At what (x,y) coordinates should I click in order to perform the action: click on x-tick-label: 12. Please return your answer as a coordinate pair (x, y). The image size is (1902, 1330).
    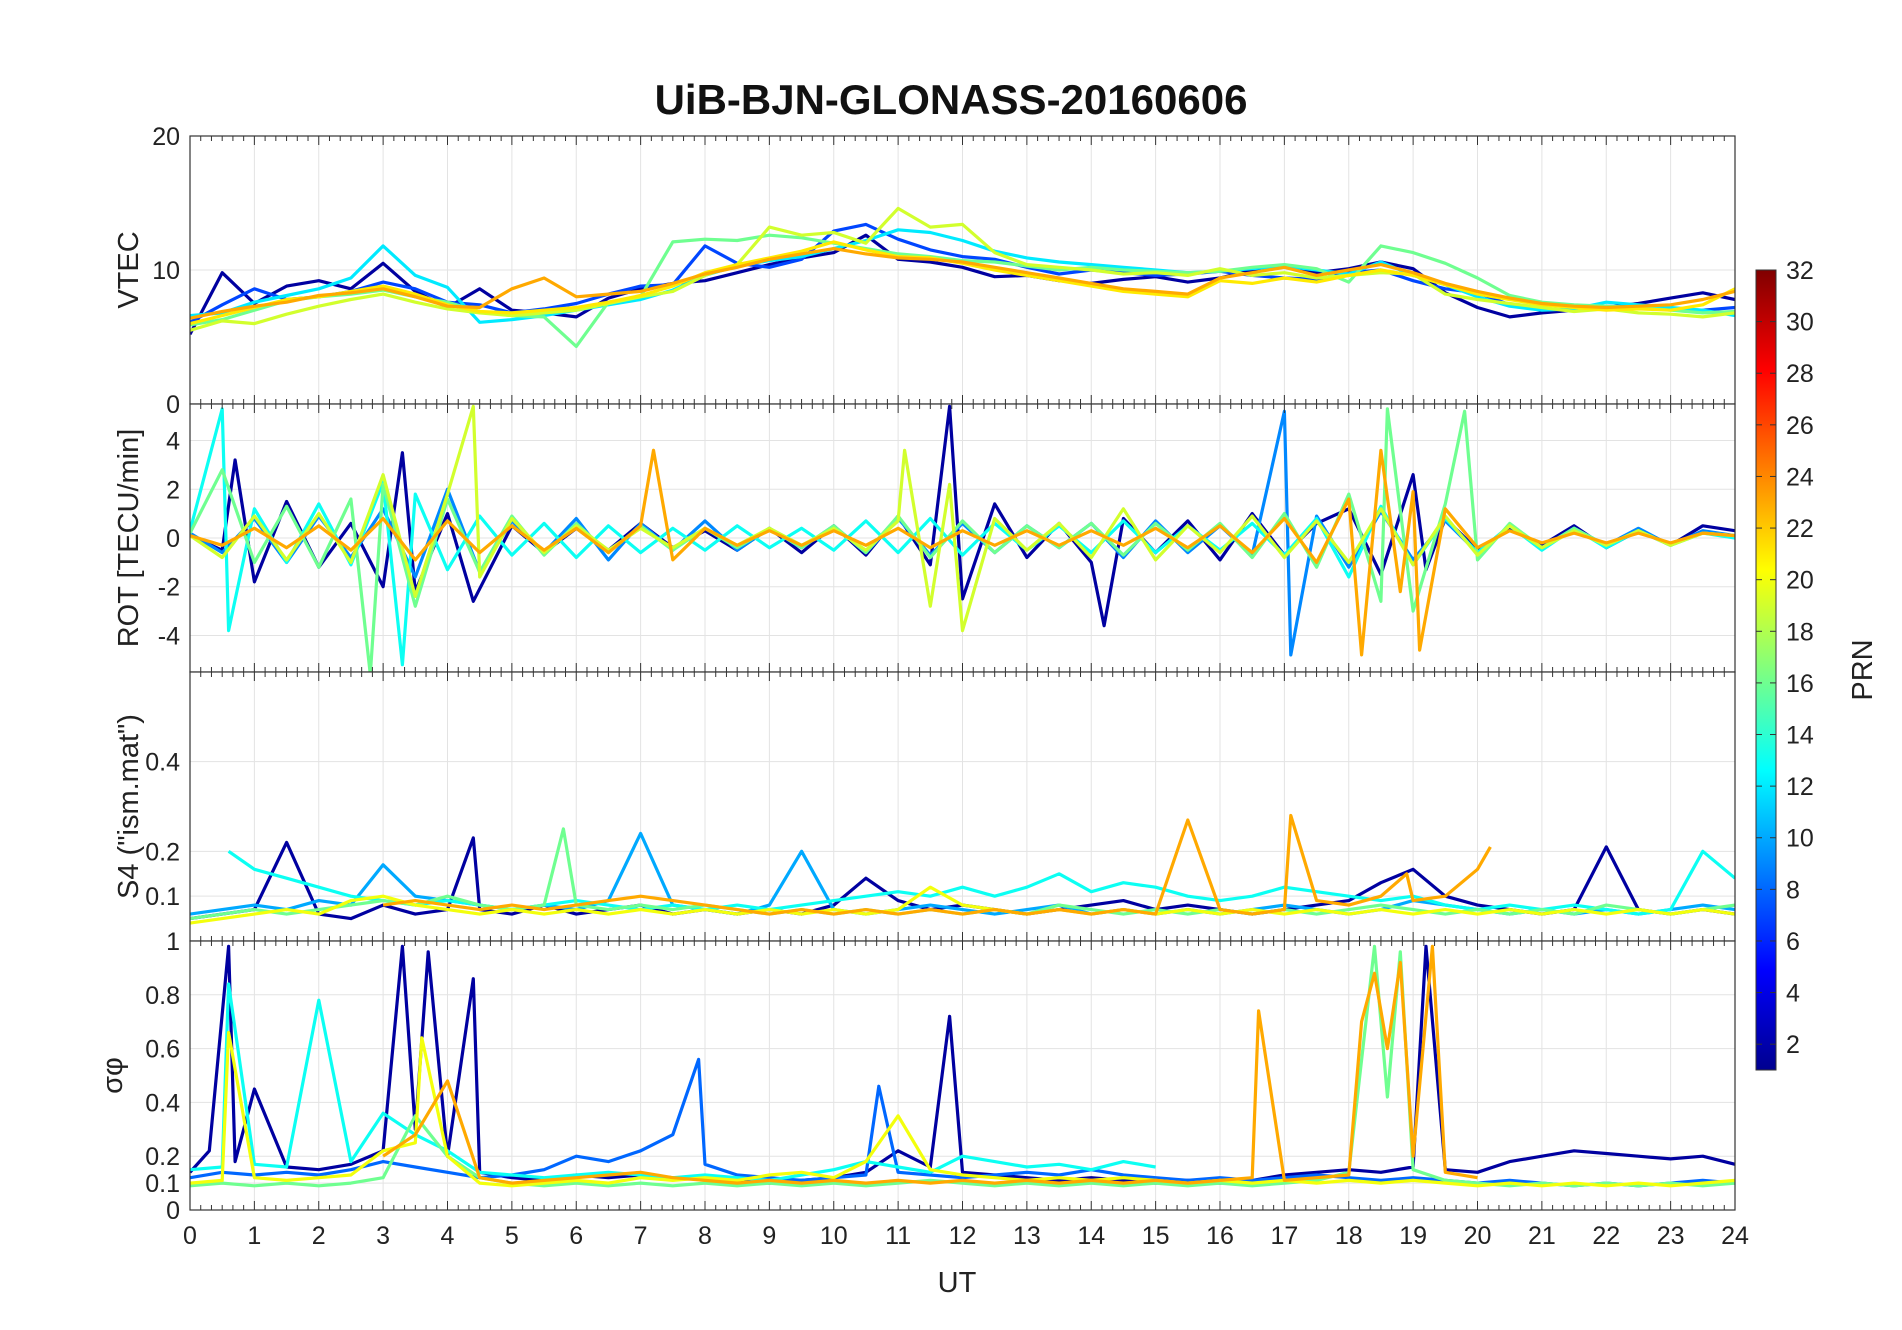
    Looking at the image, I should click on (963, 1236).